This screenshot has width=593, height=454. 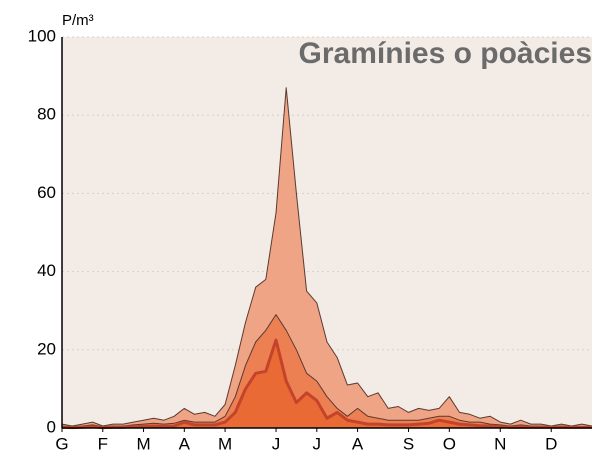 I want to click on x-tick-label: S, so click(x=408, y=443).